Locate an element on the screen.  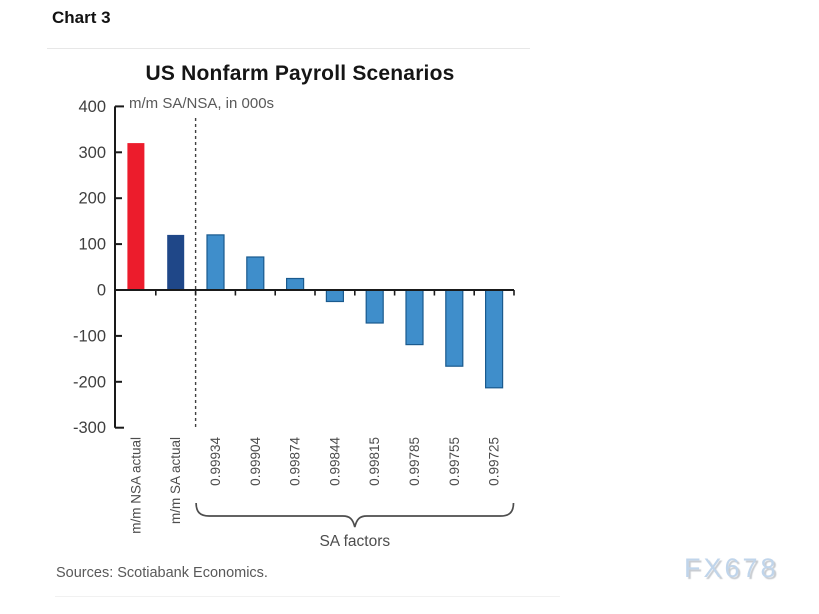
bottom-divider is located at coordinates (307, 596).